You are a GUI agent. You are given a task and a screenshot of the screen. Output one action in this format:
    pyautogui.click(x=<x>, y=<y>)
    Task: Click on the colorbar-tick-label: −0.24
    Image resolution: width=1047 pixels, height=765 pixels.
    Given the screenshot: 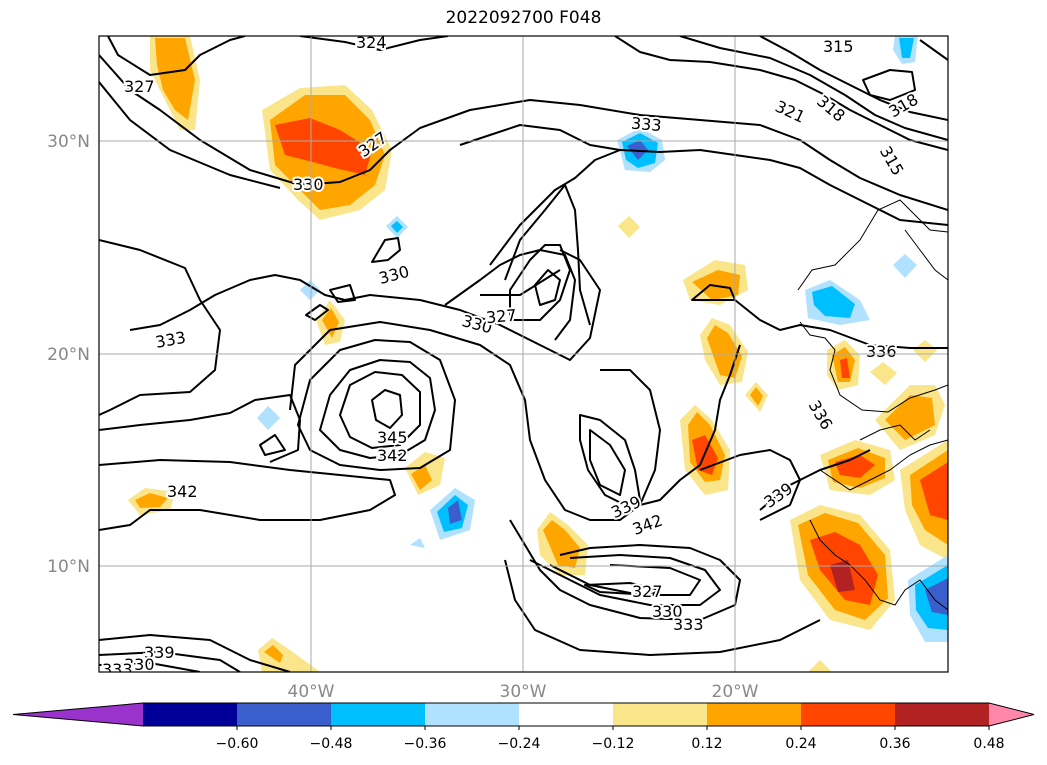 What is the action you would take?
    pyautogui.click(x=519, y=744)
    